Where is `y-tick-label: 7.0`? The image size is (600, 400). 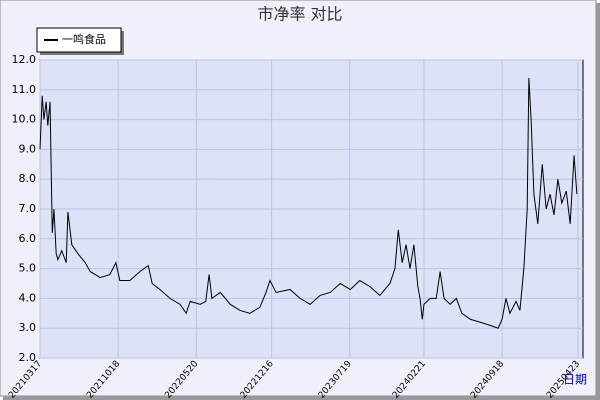 y-tick-label: 7.0 is located at coordinates (28, 208).